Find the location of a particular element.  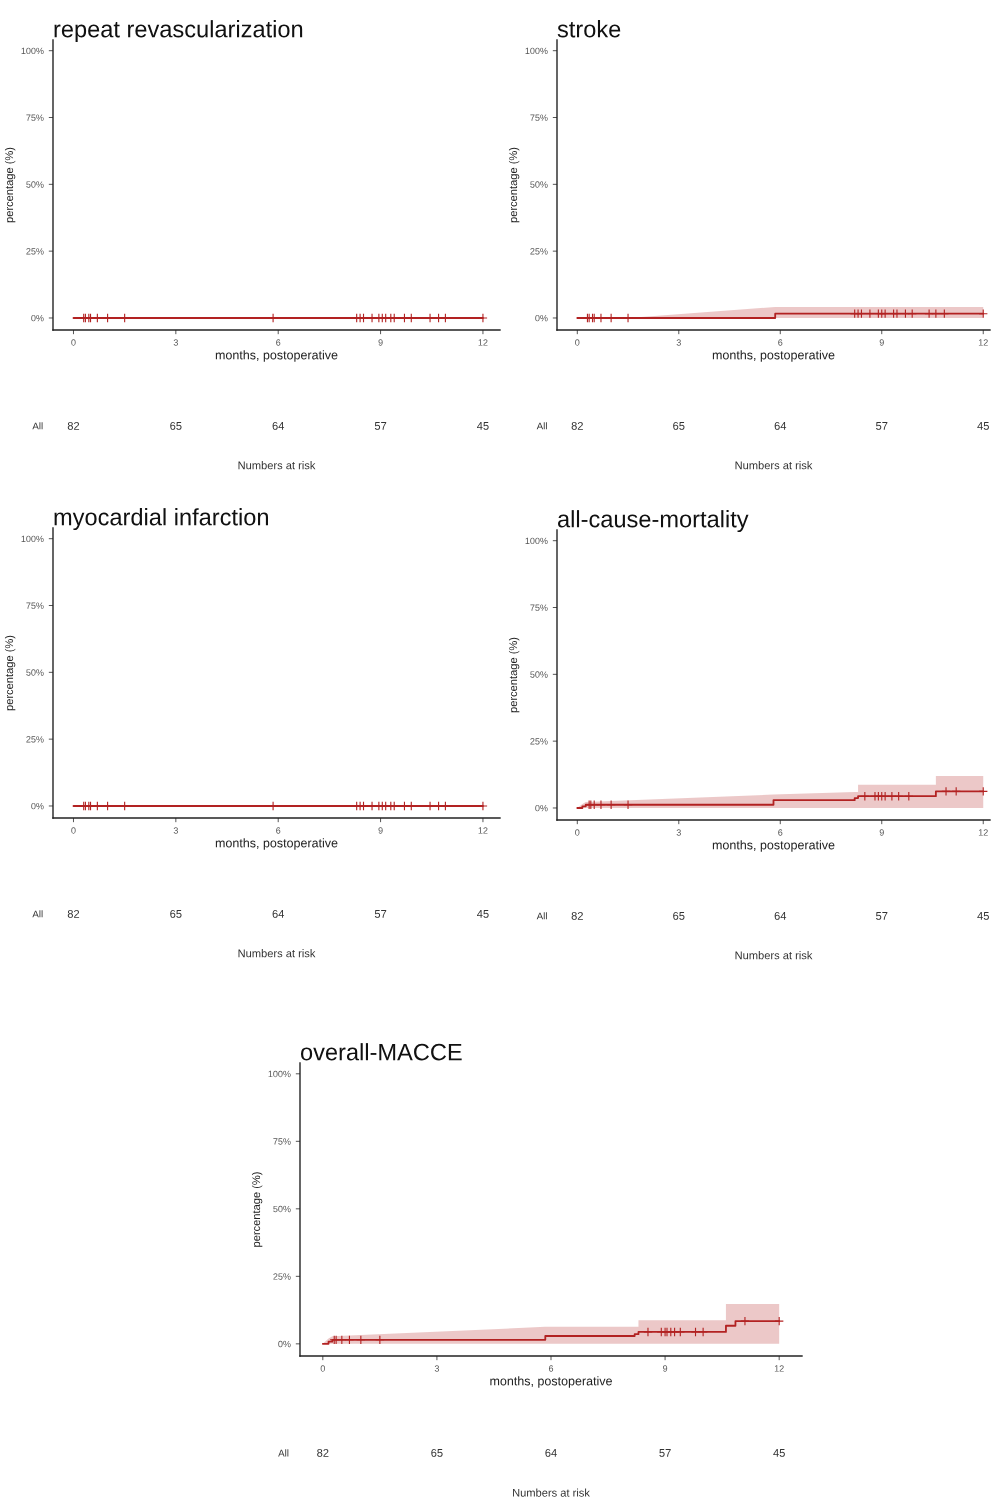

chart-title: overall-MACCE is located at coordinates (381, 1052).